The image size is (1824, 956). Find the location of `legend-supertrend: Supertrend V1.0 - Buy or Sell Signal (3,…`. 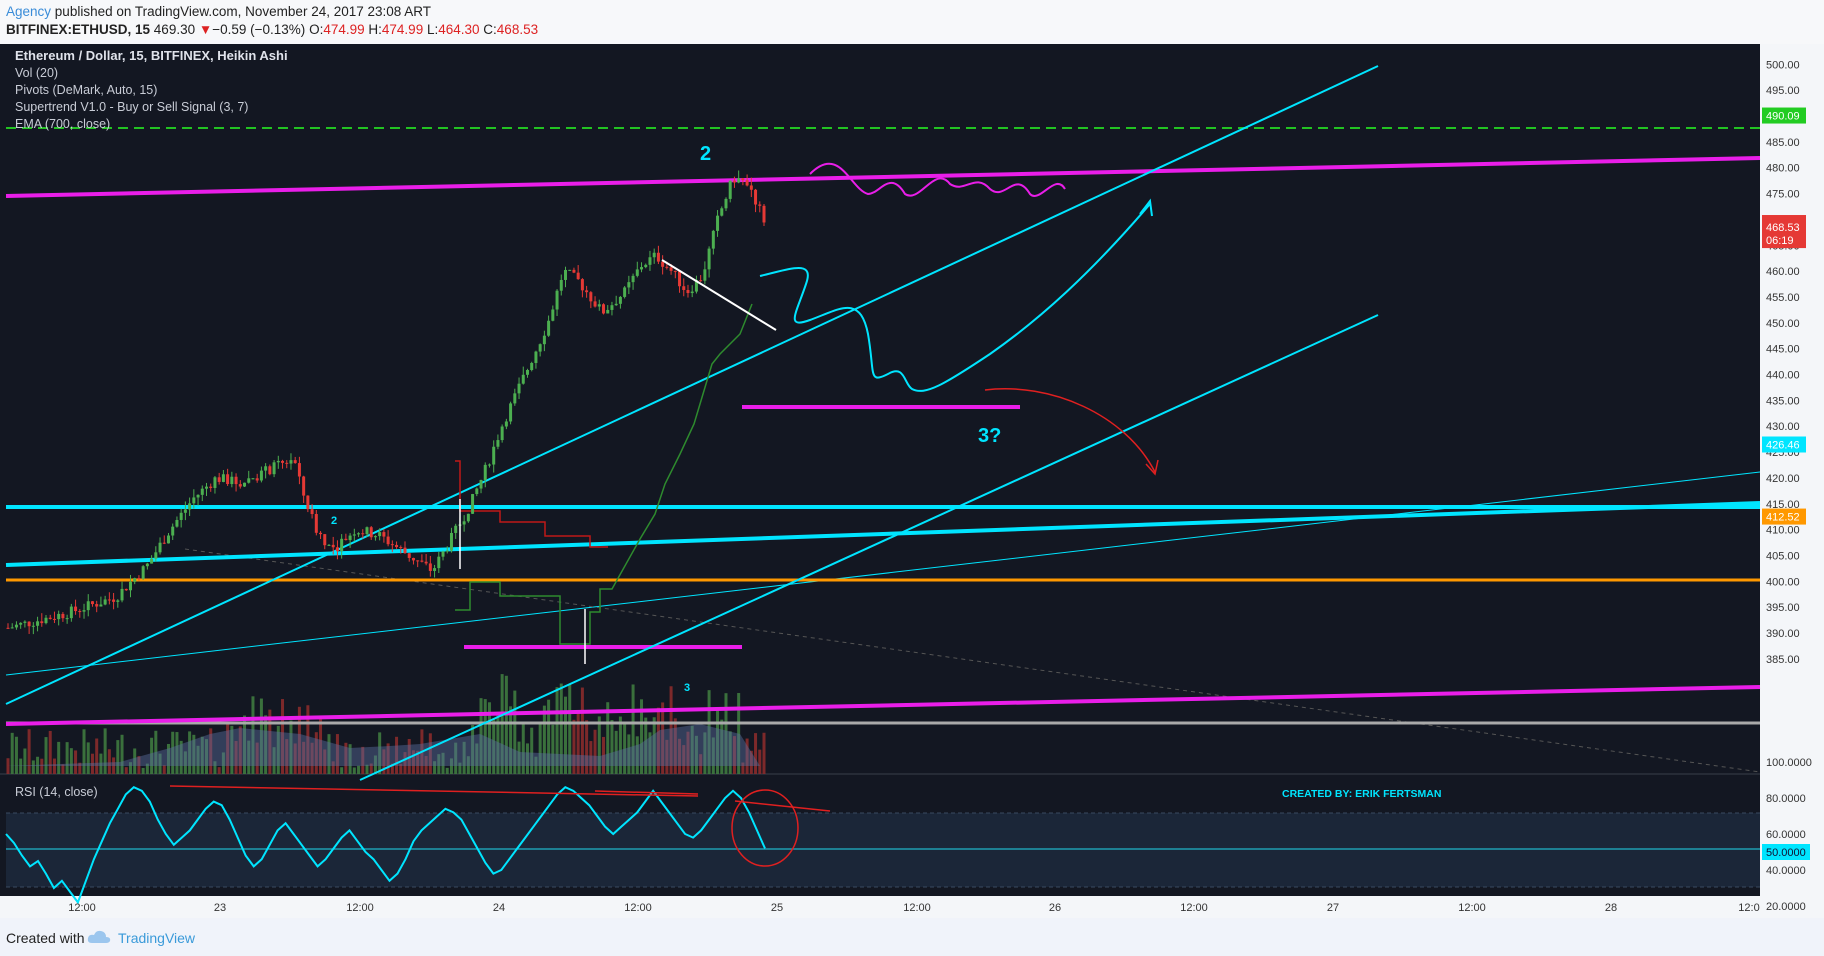

legend-supertrend: Supertrend V1.0 - Buy or Sell Signal (3,… is located at coordinates (131, 107).